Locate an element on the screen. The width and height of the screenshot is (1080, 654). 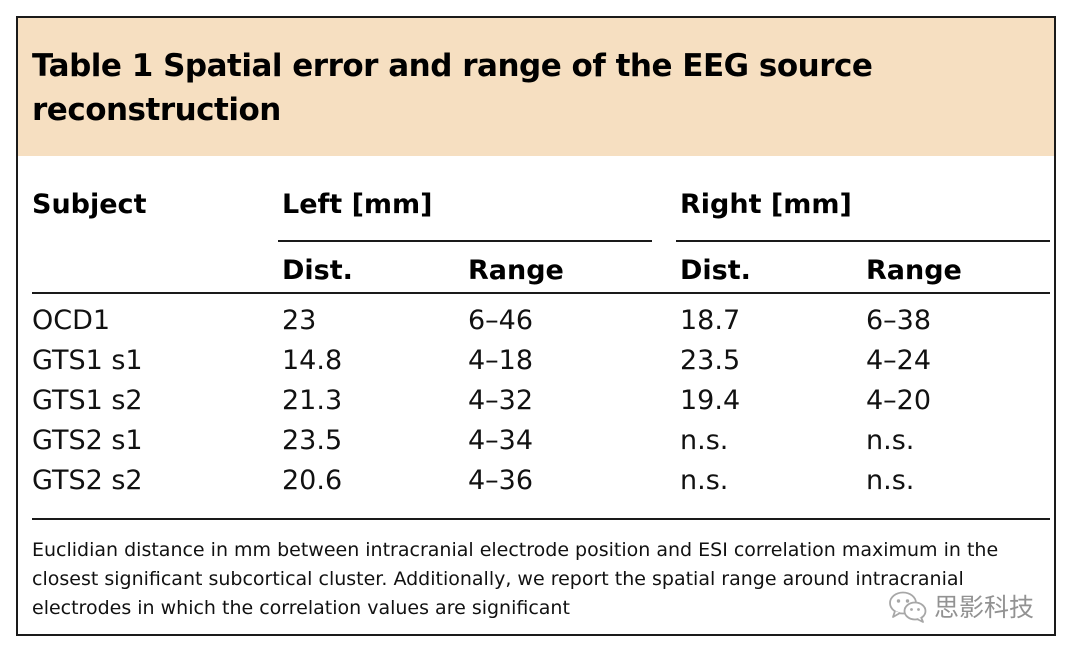
cell-left-dist: 23 is located at coordinates (299, 320).